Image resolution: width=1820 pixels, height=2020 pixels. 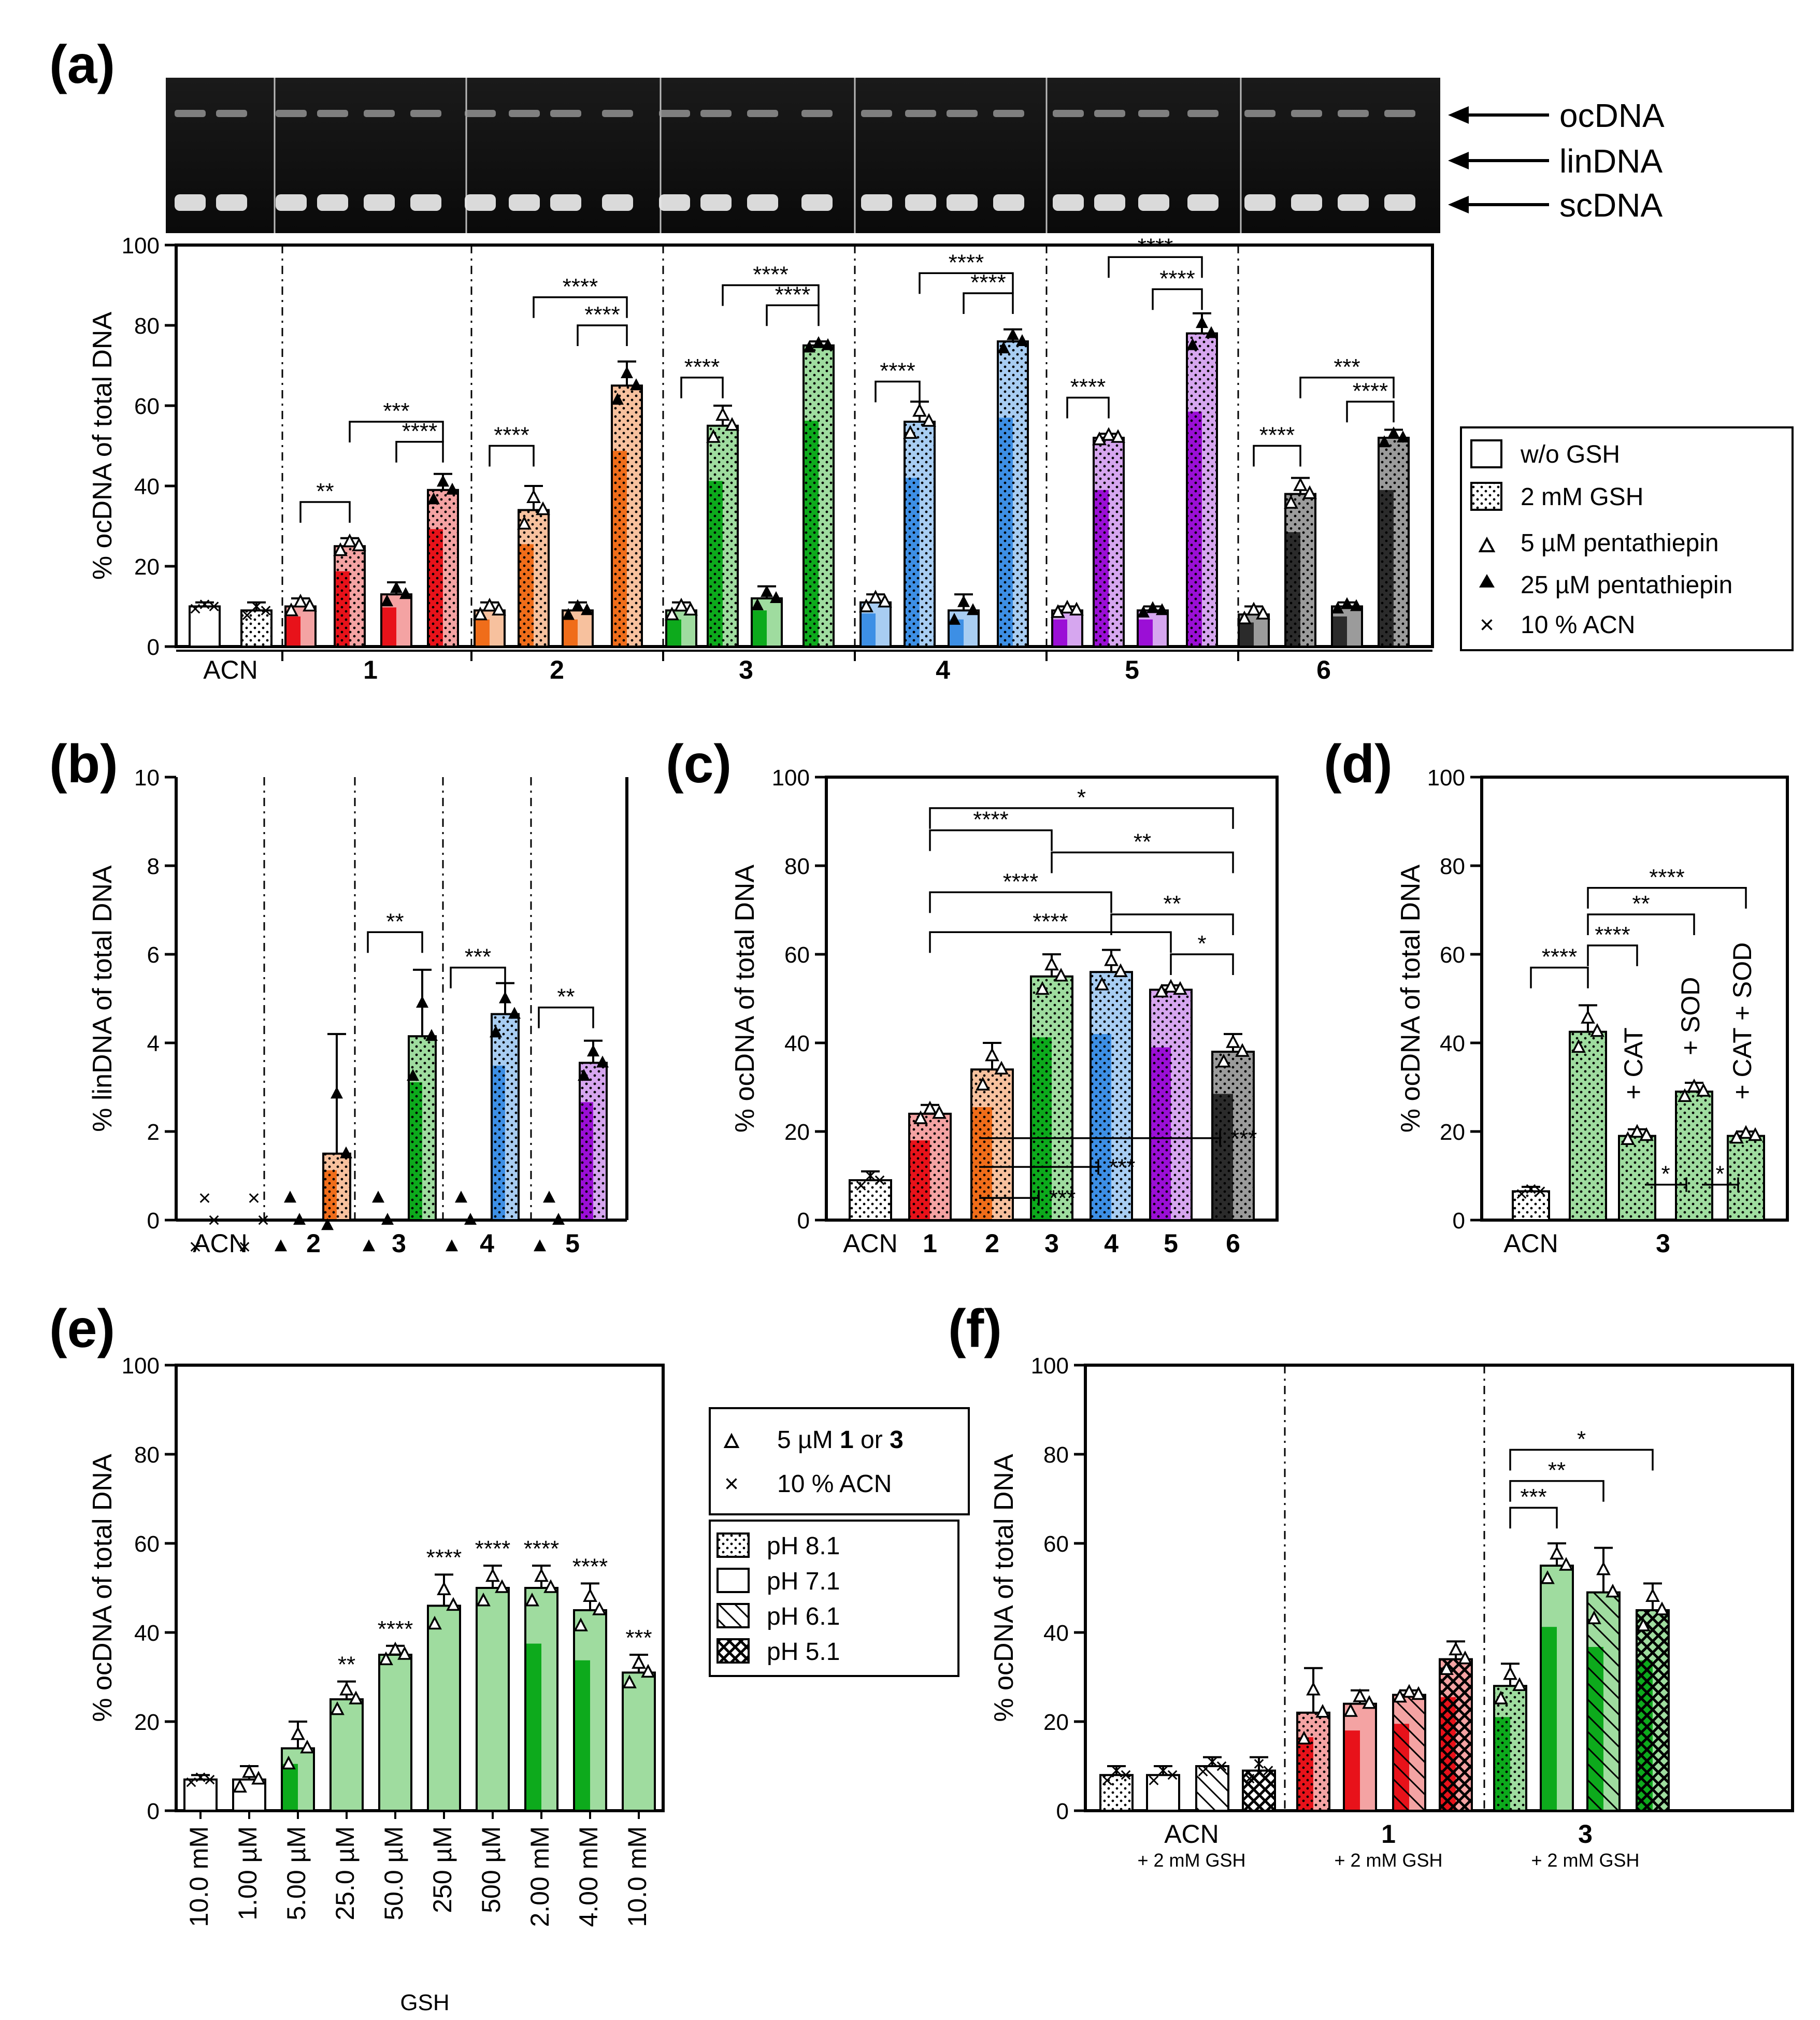 I want to click on b-5-bar-pattern, so click(x=422, y=1128).